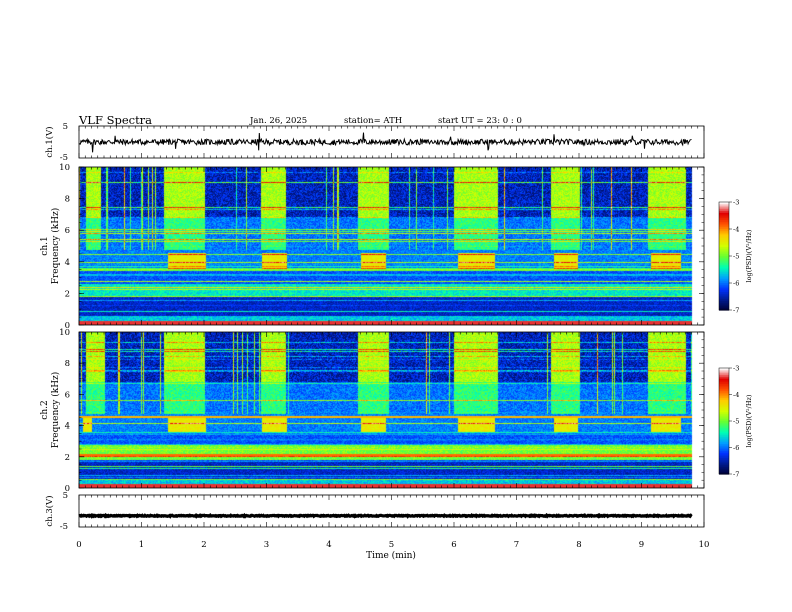 This screenshot has width=792, height=612. What do you see at coordinates (64, 168) in the screenshot?
I see `y-tick-label: 10` at bounding box center [64, 168].